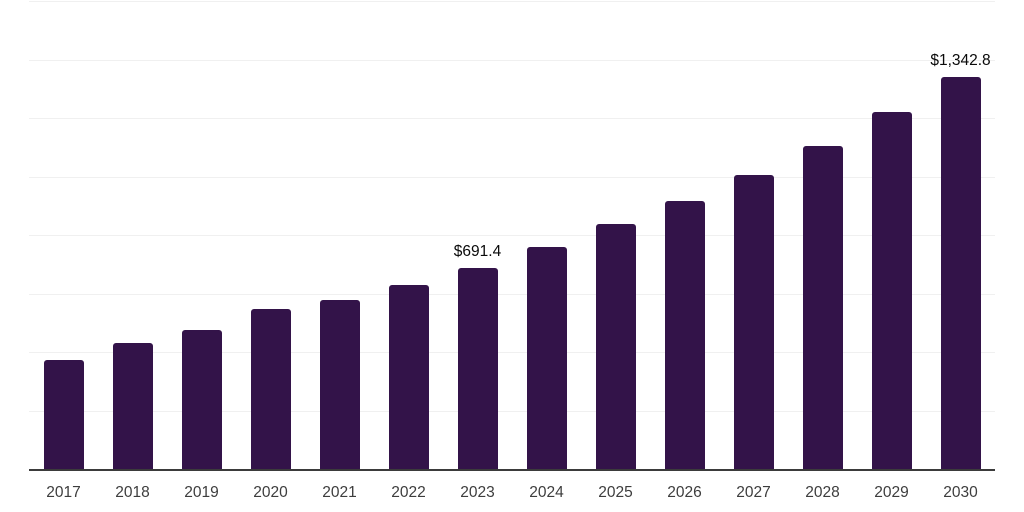 The height and width of the screenshot is (512, 1024). I want to click on x-tick-label-2030: 2030, so click(960, 492).